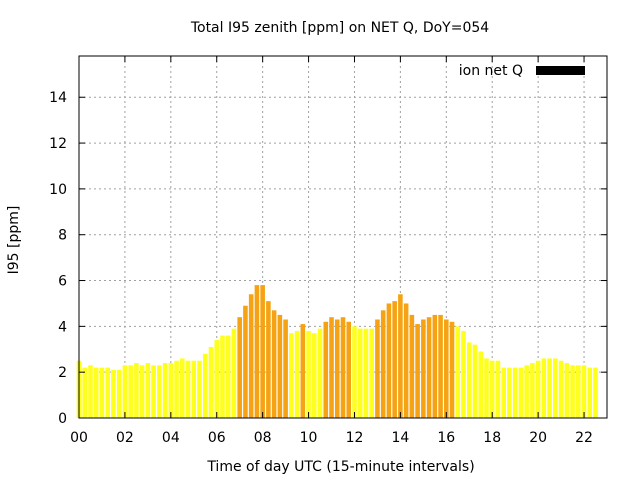 Image resolution: width=640 pixels, height=480 pixels. Describe the element at coordinates (62, 373) in the screenshot. I see `y-tick-label: 2` at that location.